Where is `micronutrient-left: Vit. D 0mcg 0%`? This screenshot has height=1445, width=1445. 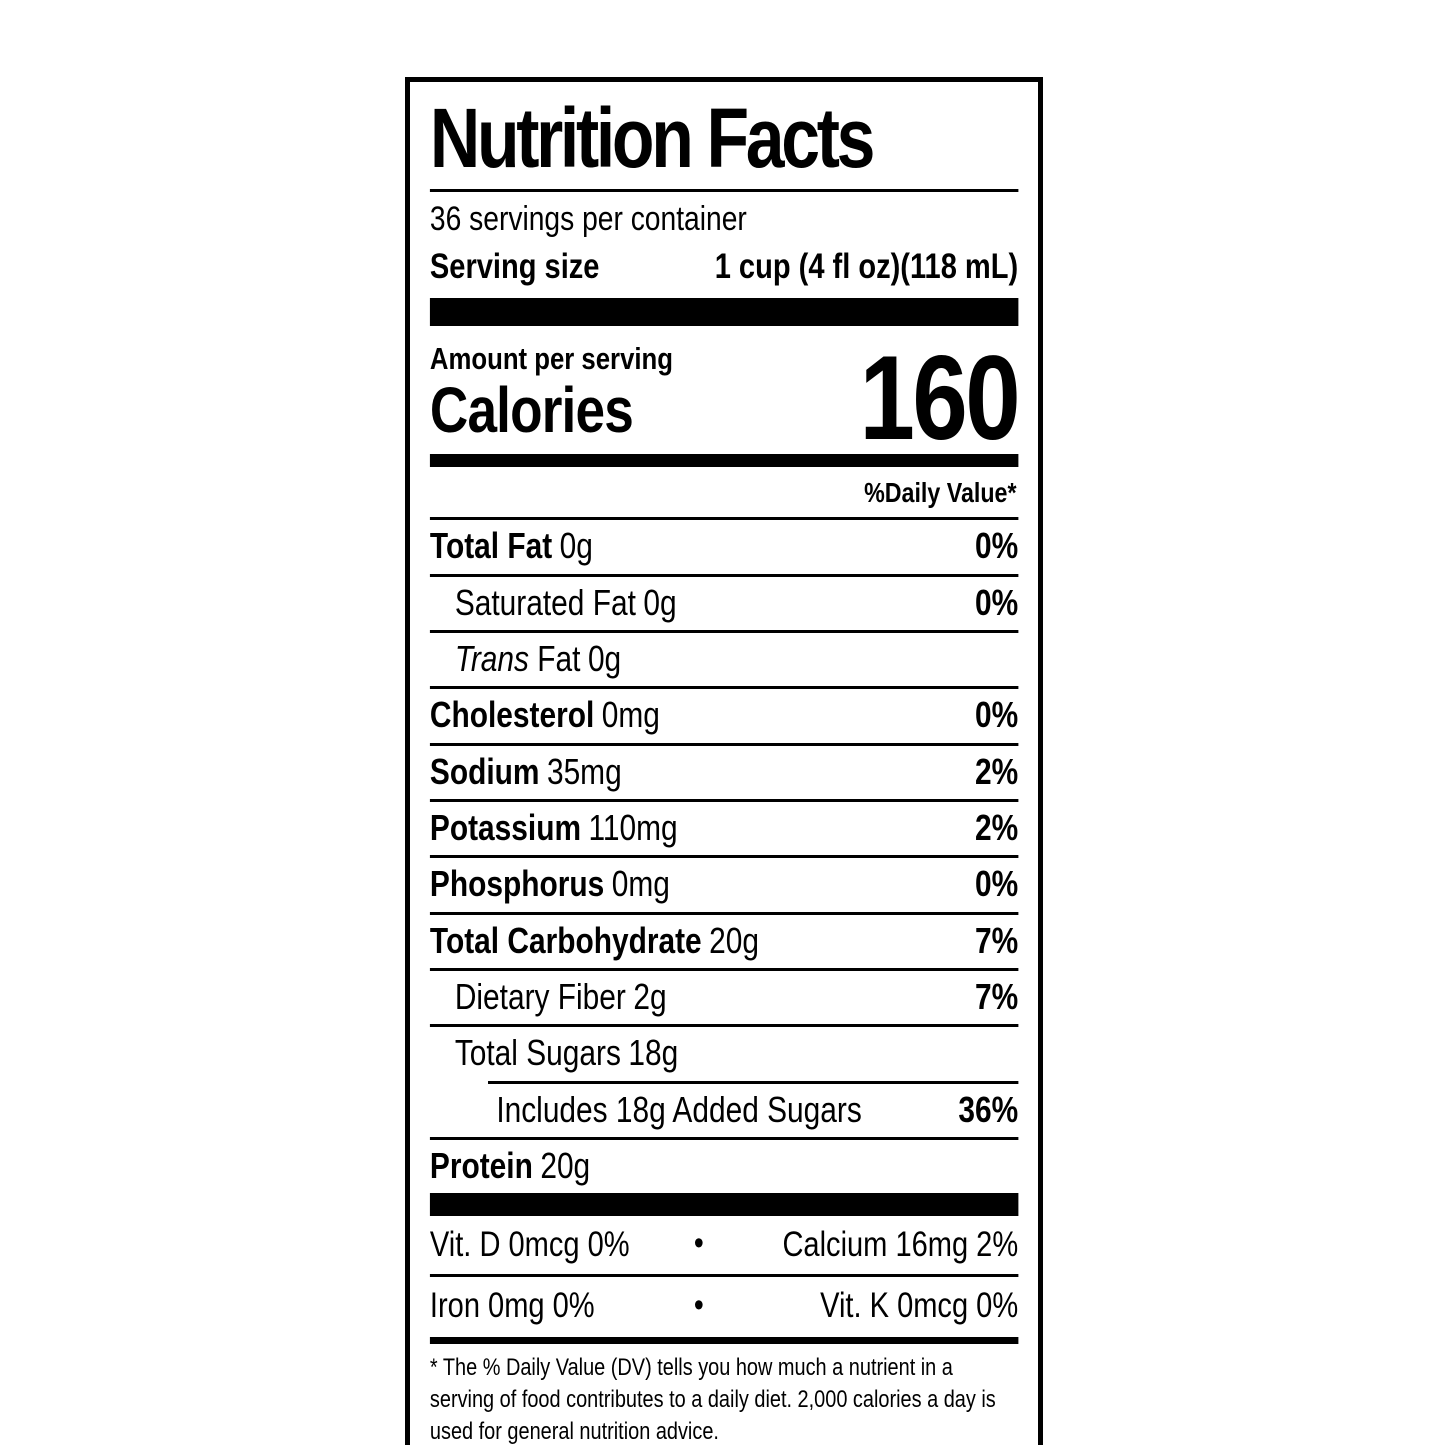 micronutrient-left: Vit. D 0mcg 0% is located at coordinates (529, 1245).